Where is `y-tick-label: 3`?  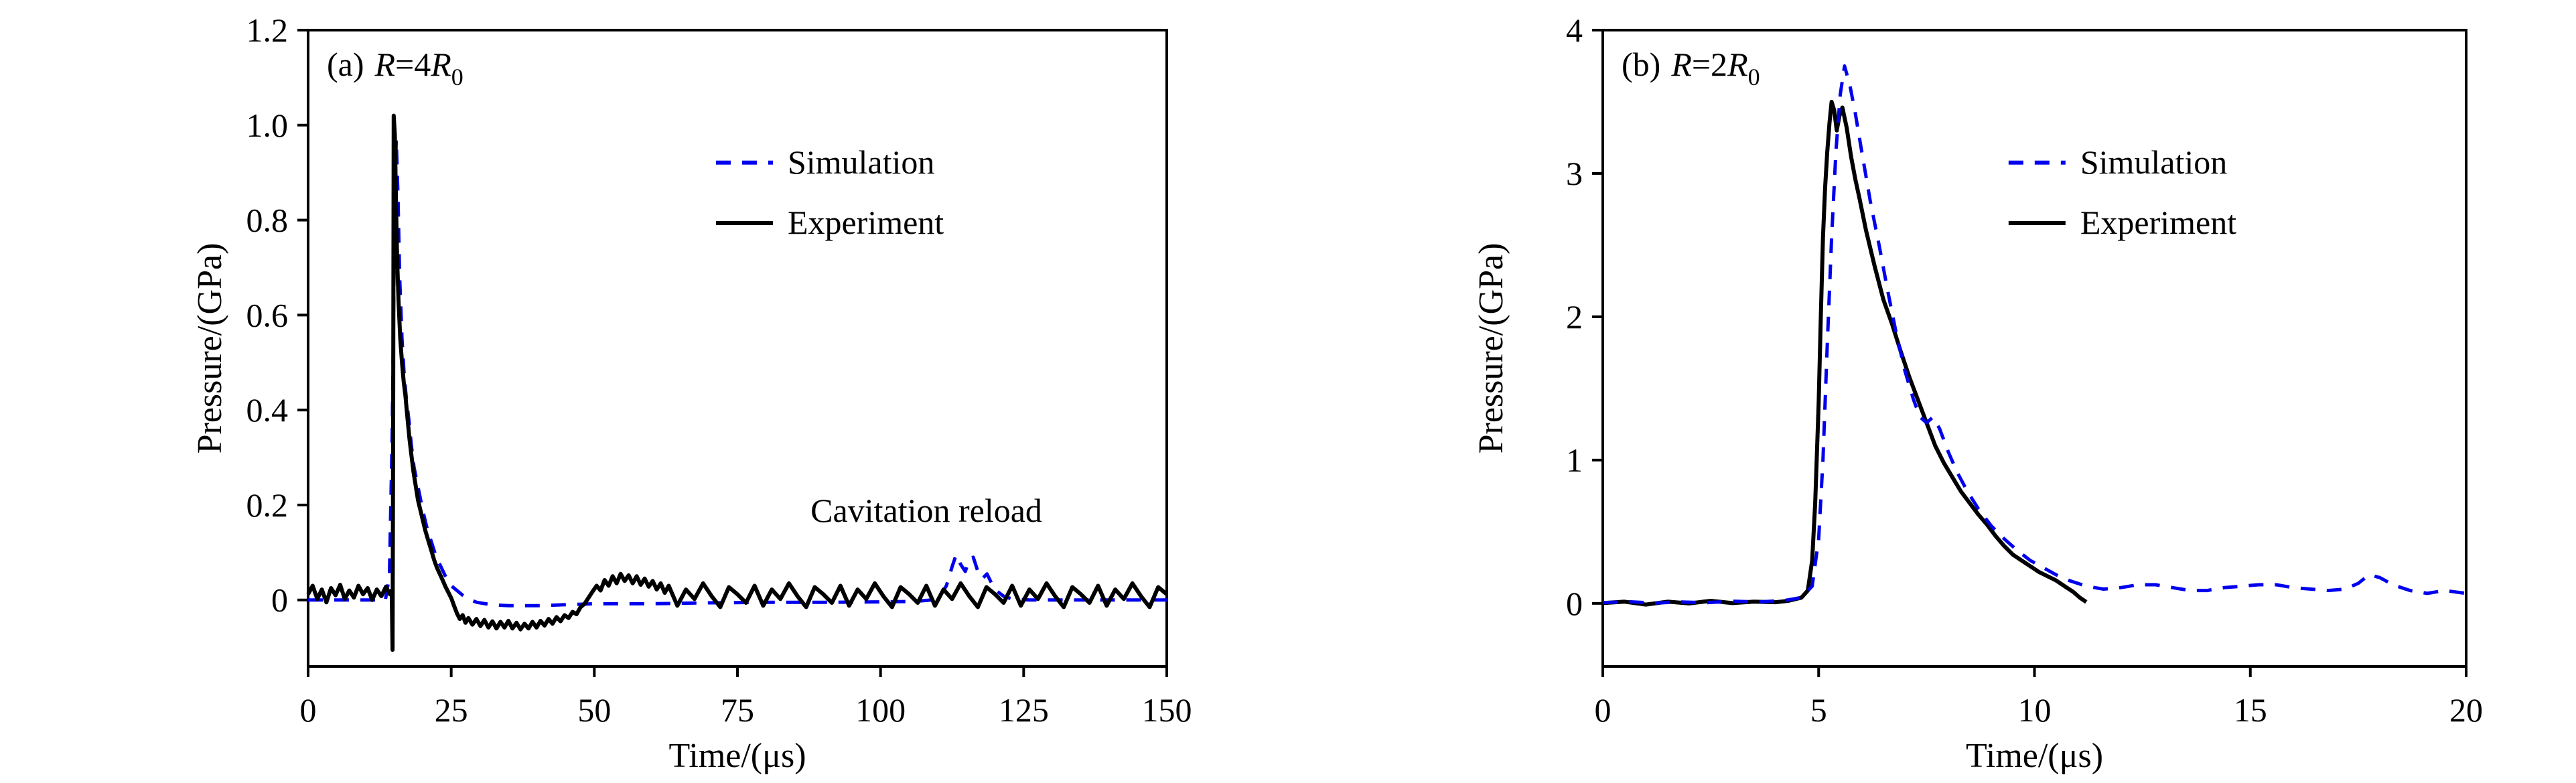 y-tick-label: 3 is located at coordinates (1574, 173).